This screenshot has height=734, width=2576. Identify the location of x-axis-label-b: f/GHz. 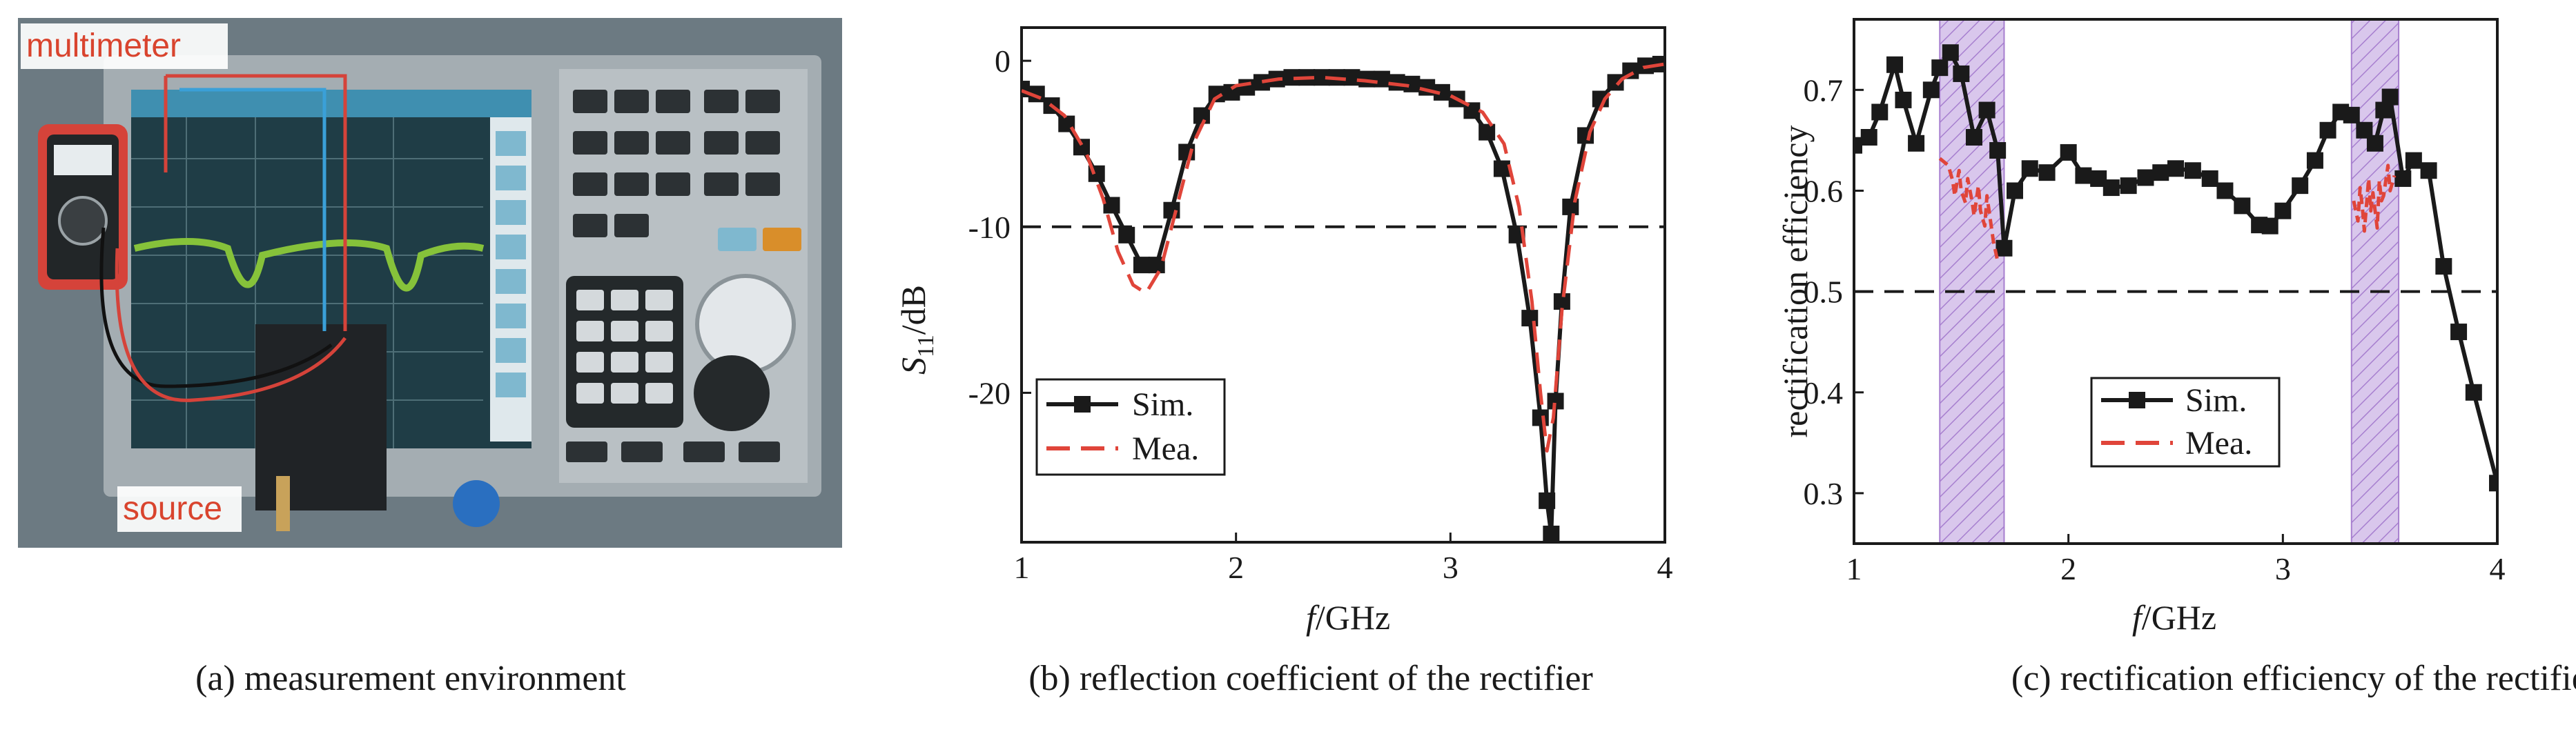
(1348, 618).